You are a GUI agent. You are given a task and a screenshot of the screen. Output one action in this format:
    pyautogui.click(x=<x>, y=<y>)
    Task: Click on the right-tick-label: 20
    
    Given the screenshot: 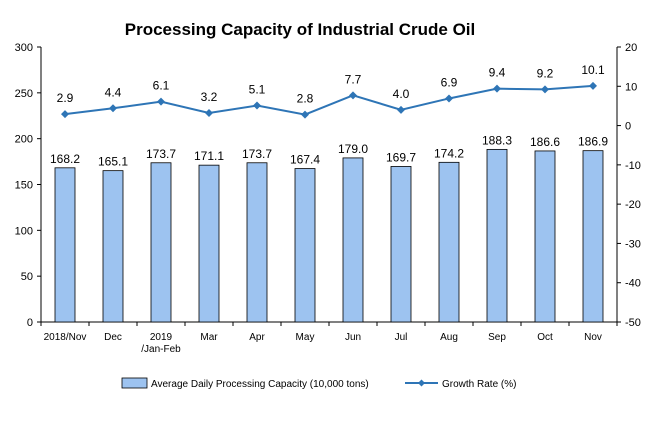 What is the action you would take?
    pyautogui.click(x=631, y=48)
    